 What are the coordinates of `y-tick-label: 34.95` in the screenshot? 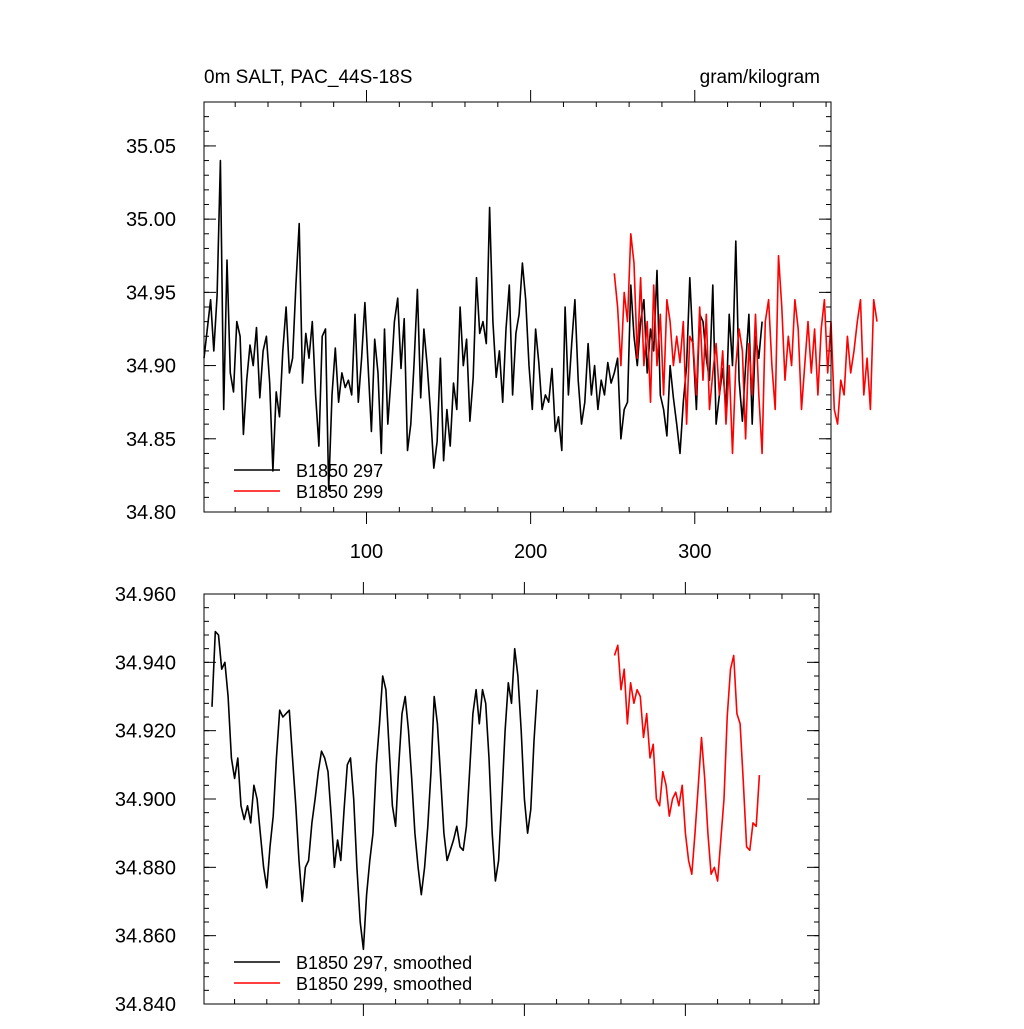 It's located at (151, 293).